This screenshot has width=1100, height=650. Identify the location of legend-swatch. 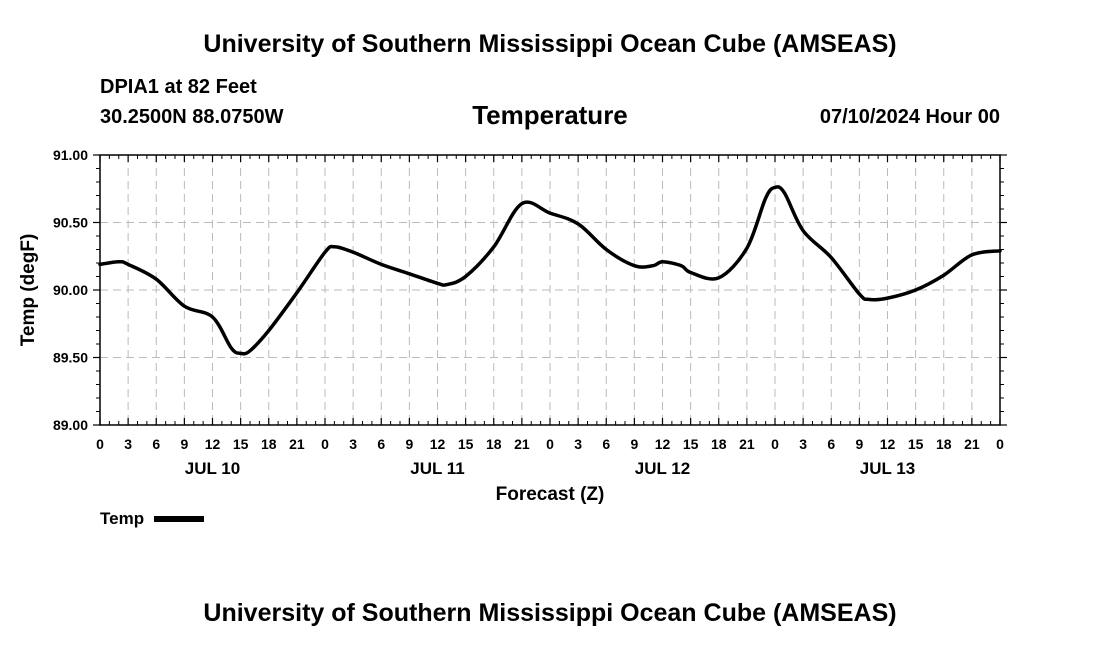
(179, 519).